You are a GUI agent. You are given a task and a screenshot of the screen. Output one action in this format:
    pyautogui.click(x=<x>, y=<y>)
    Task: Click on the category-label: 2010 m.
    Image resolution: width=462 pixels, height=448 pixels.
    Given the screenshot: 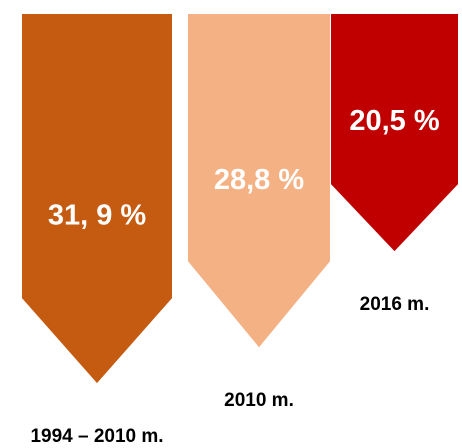 What is the action you would take?
    pyautogui.click(x=259, y=400)
    